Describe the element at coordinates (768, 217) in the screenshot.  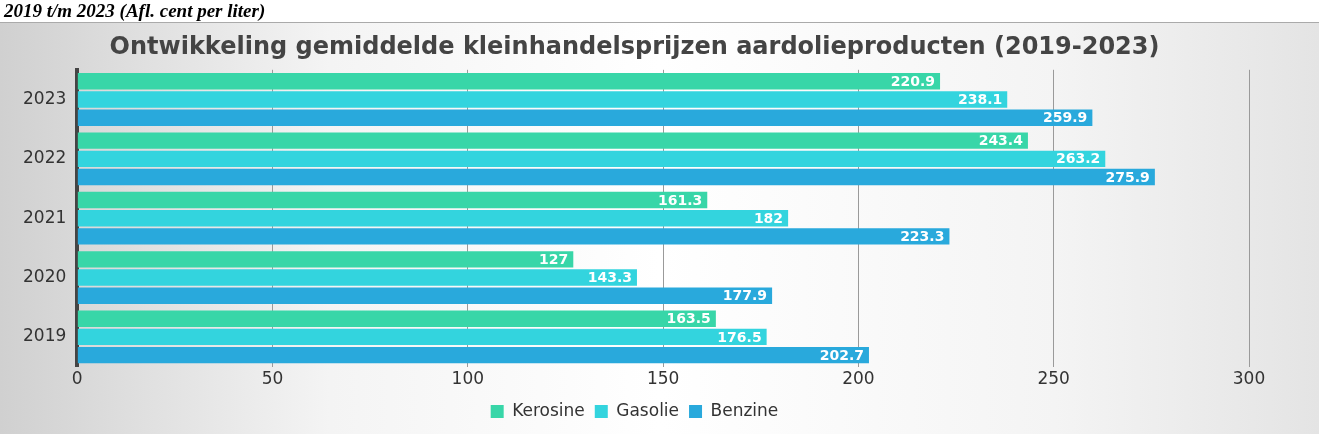
I see `data-label: 182` at that location.